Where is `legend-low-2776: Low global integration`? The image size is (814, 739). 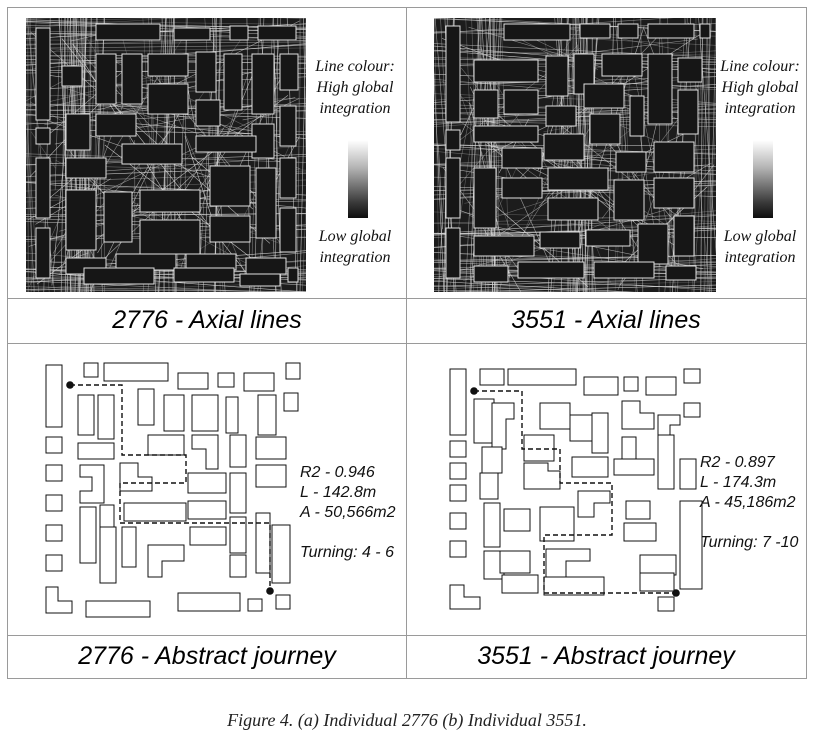
legend-low-2776: Low global integration is located at coordinates (355, 247).